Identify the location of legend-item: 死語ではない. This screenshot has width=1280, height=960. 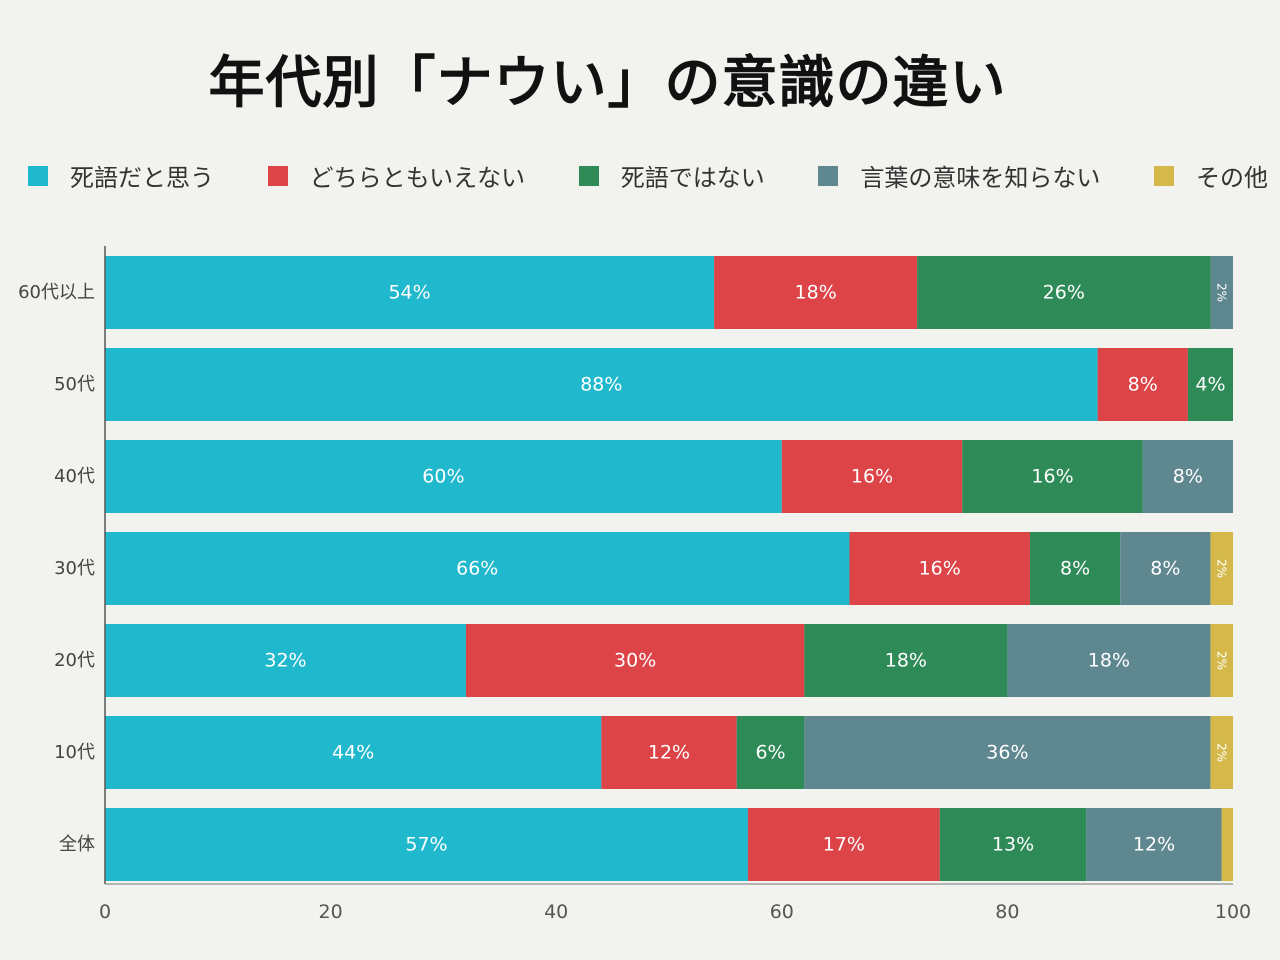
(671, 175).